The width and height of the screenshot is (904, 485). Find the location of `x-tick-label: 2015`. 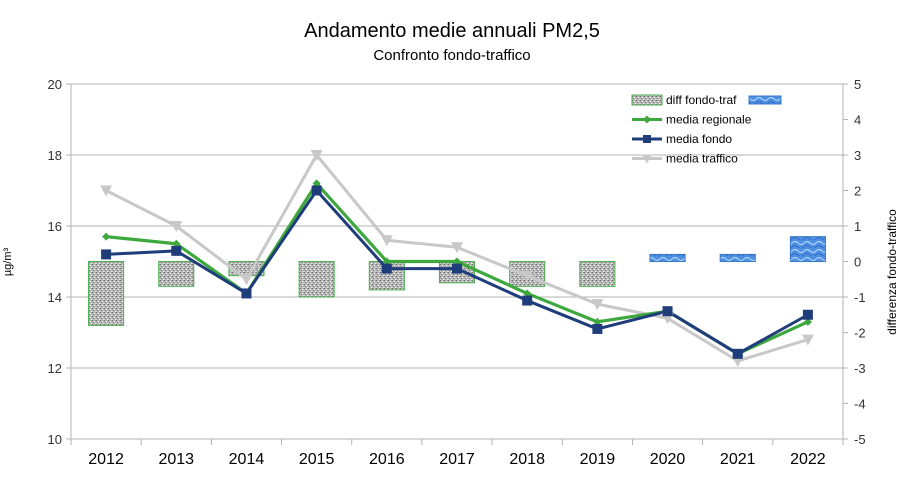

x-tick-label: 2015 is located at coordinates (317, 459).